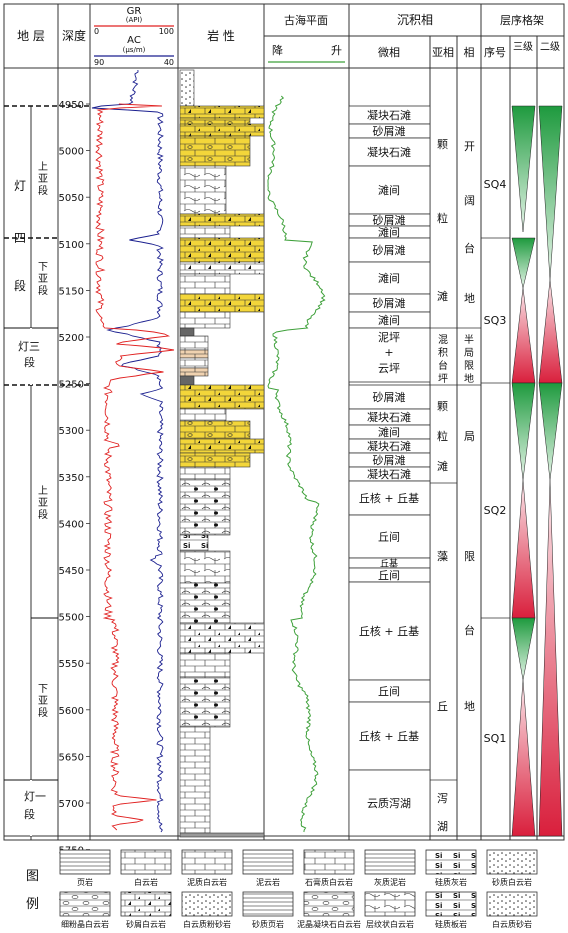 This screenshot has height=933, width=568. I want to click on submember-upper-4: 上亚段, so click(43, 179).